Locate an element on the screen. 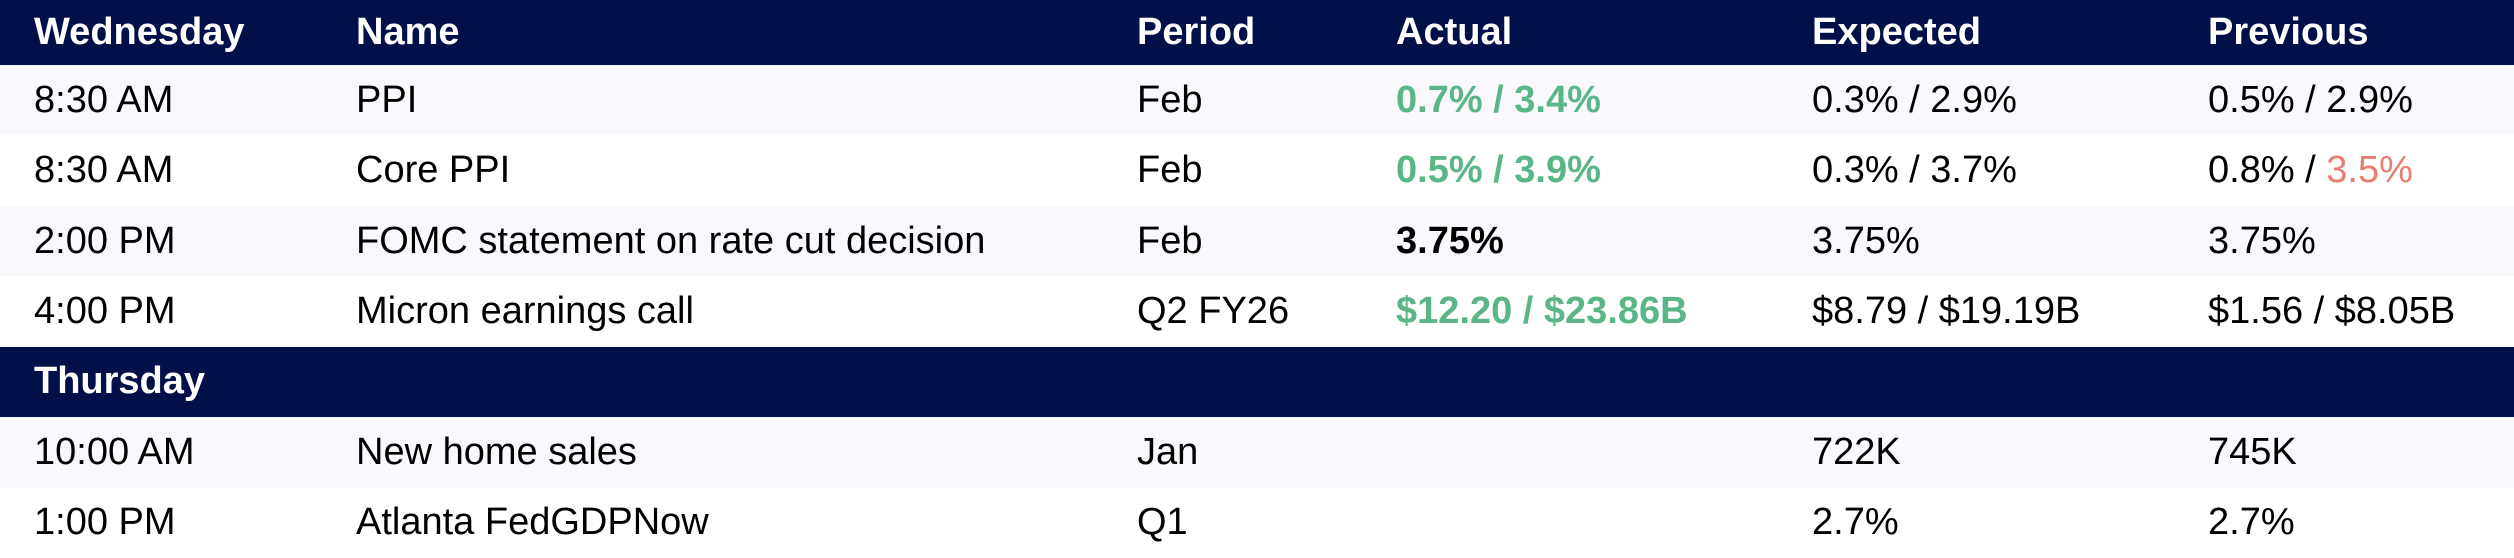 This screenshot has width=2514, height=558. value-segment: Q1 is located at coordinates (1162, 522).